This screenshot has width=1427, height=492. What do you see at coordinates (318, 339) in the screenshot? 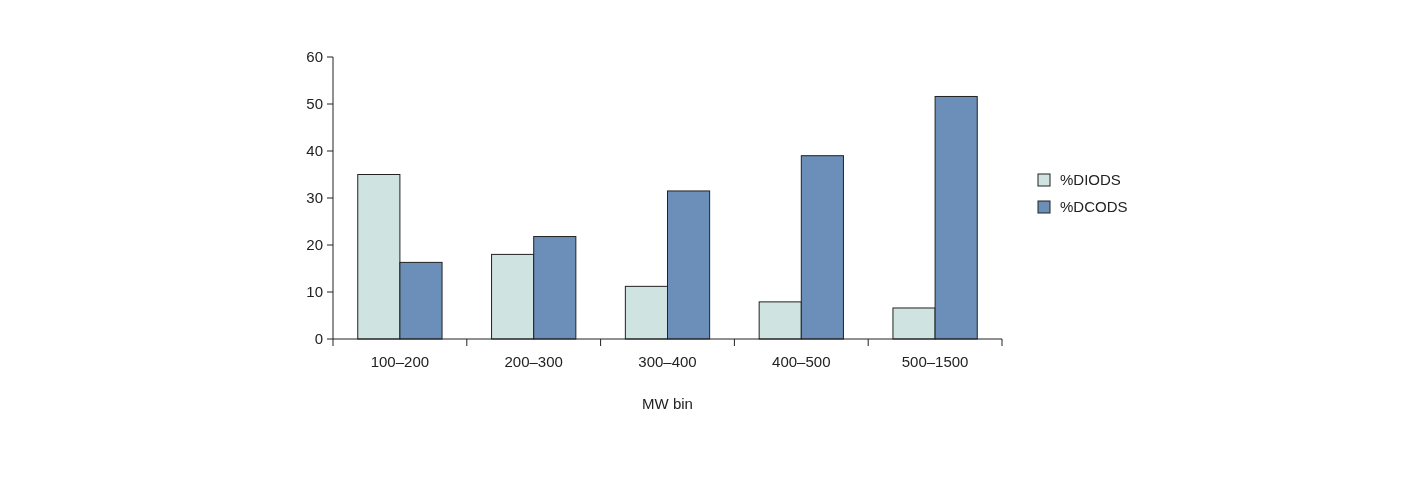
I see `y-tick-label: 0` at bounding box center [318, 339].